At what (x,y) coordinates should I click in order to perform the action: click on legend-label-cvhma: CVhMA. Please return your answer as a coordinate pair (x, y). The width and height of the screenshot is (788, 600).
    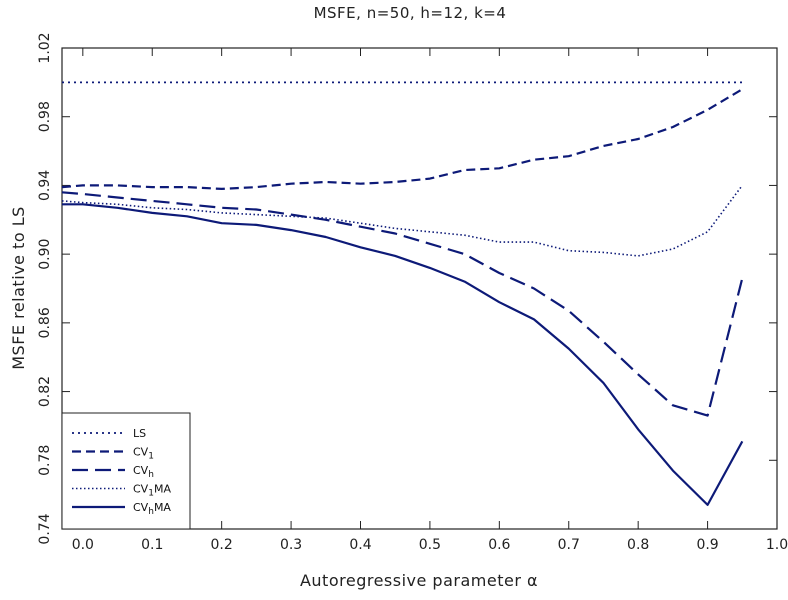
    Looking at the image, I should click on (152, 509).